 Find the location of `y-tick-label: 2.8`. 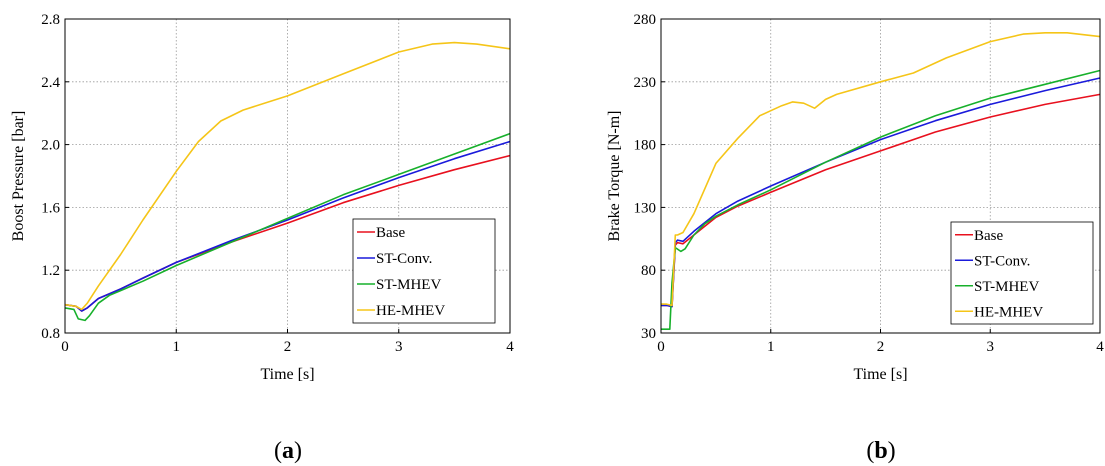

y-tick-label: 2.8 is located at coordinates (50, 20).